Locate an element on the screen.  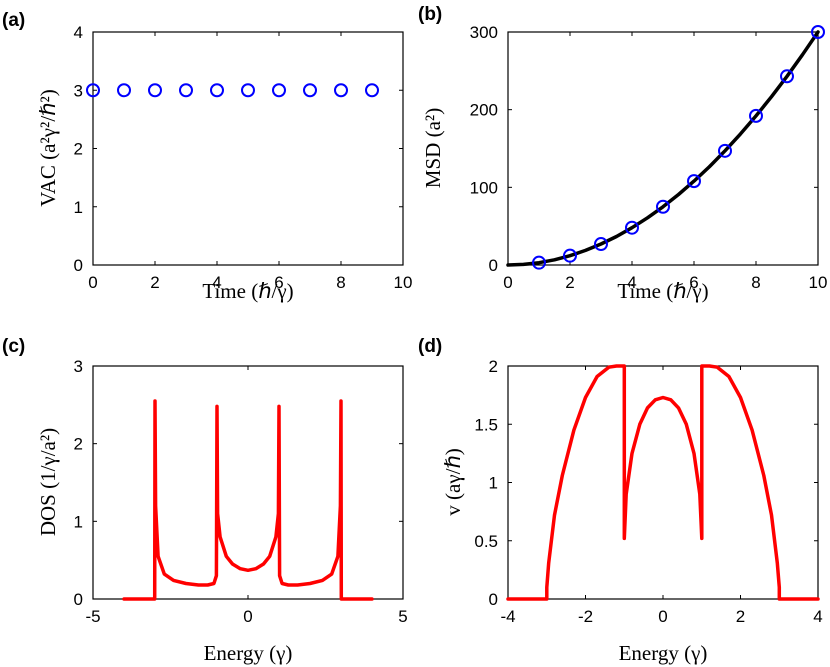
xtick-label-b: 4 is located at coordinates (631, 282).